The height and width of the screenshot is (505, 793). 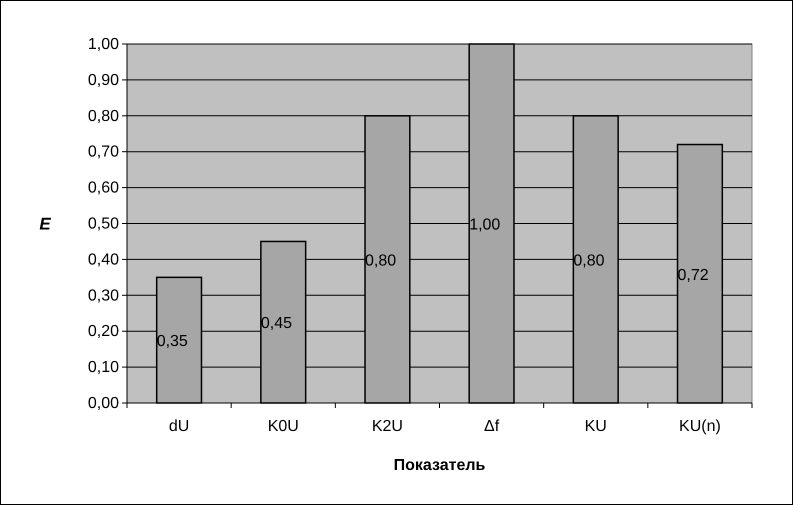 What do you see at coordinates (104, 188) in the screenshot?
I see `y-tick-label: 0,60` at bounding box center [104, 188].